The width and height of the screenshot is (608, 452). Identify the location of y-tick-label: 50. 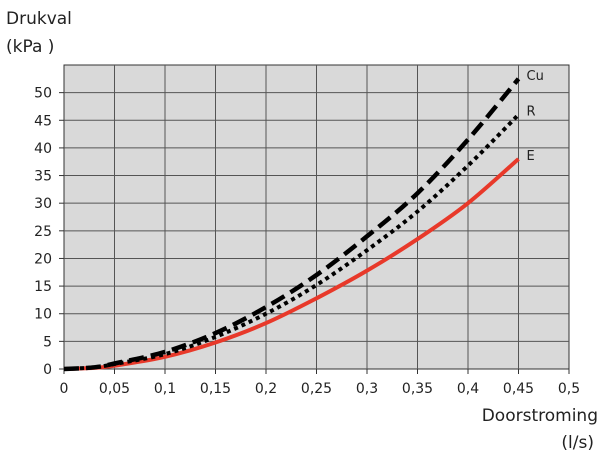
(43, 94).